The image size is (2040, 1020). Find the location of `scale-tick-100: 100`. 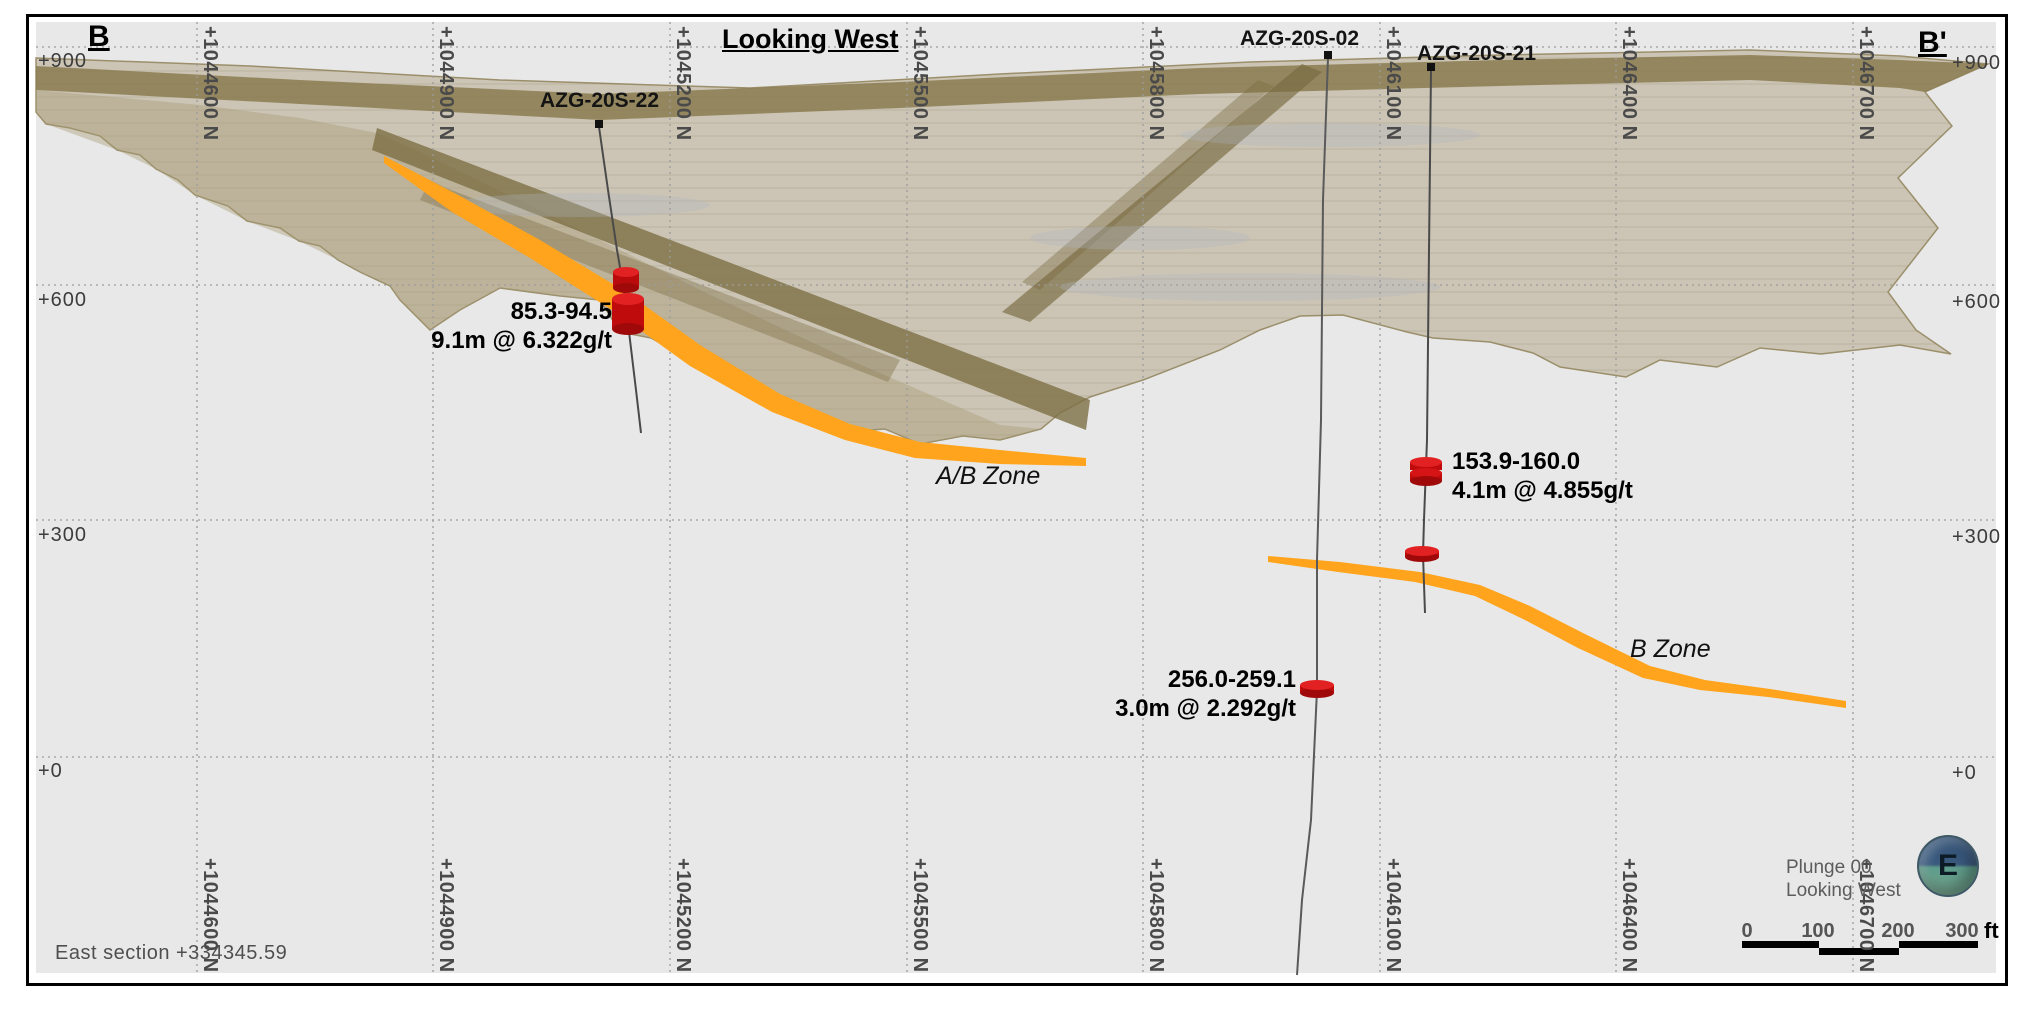

scale-tick-100: 100 is located at coordinates (1818, 931).